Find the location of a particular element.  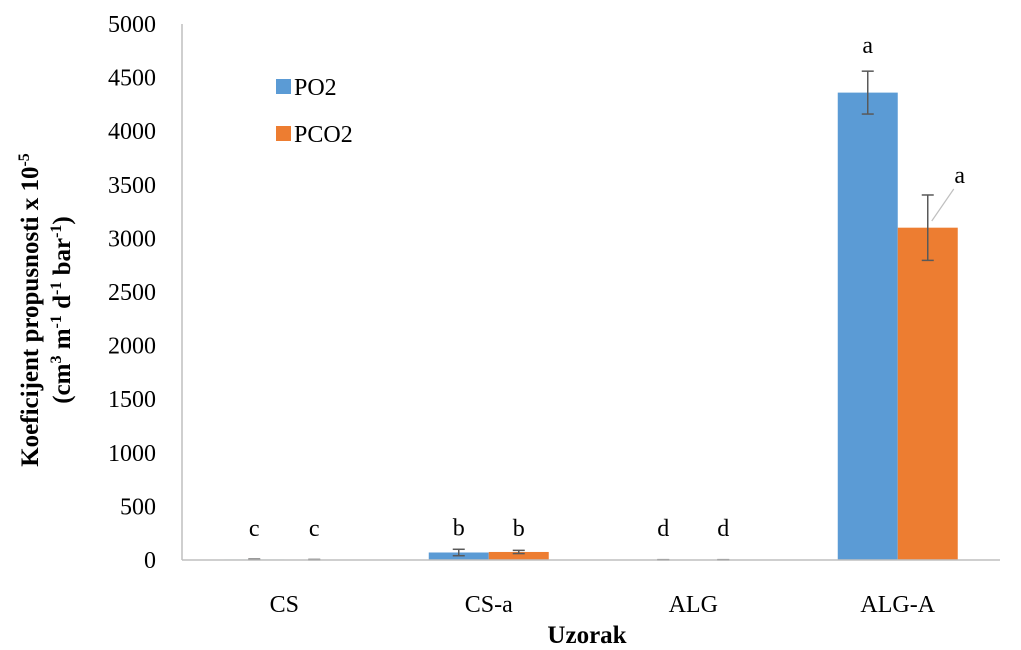

x-tick-label: CS is located at coordinates (284, 605).